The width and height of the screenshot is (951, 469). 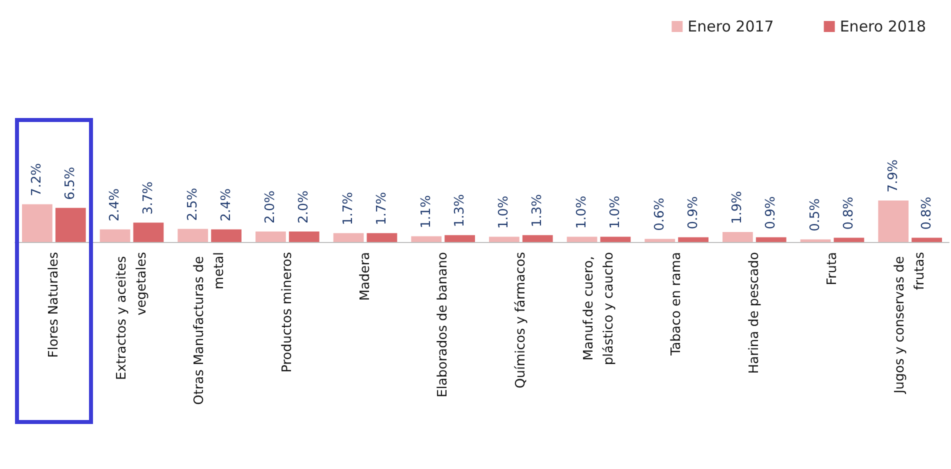 What do you see at coordinates (893, 176) in the screenshot?
I see `data-label: 7.9%` at bounding box center [893, 176].